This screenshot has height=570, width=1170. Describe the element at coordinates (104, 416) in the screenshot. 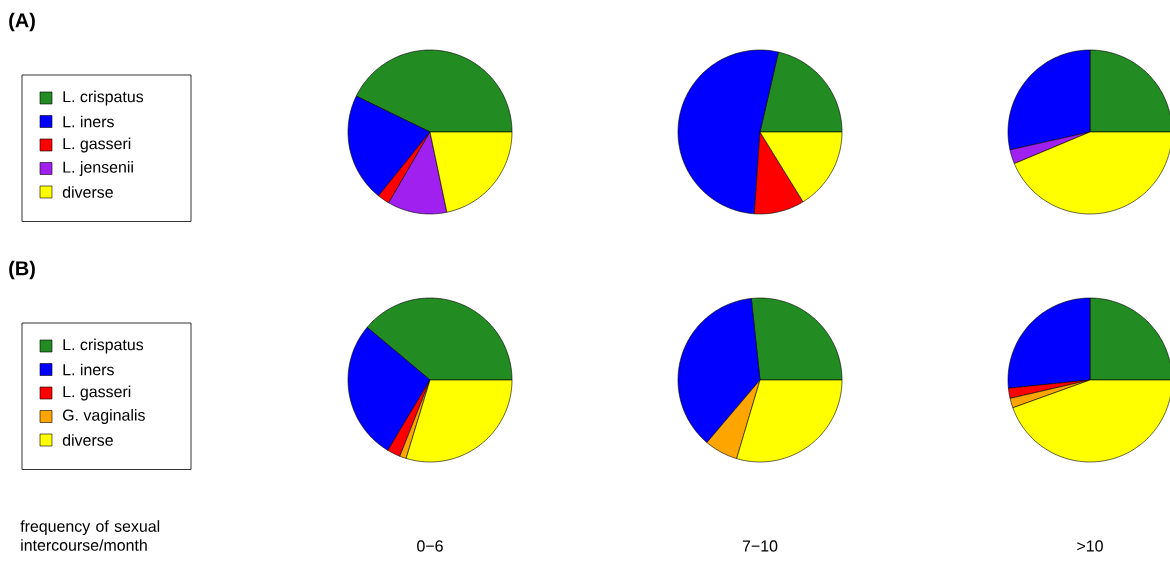

I see `legend-label: G. vaginalis` at that location.